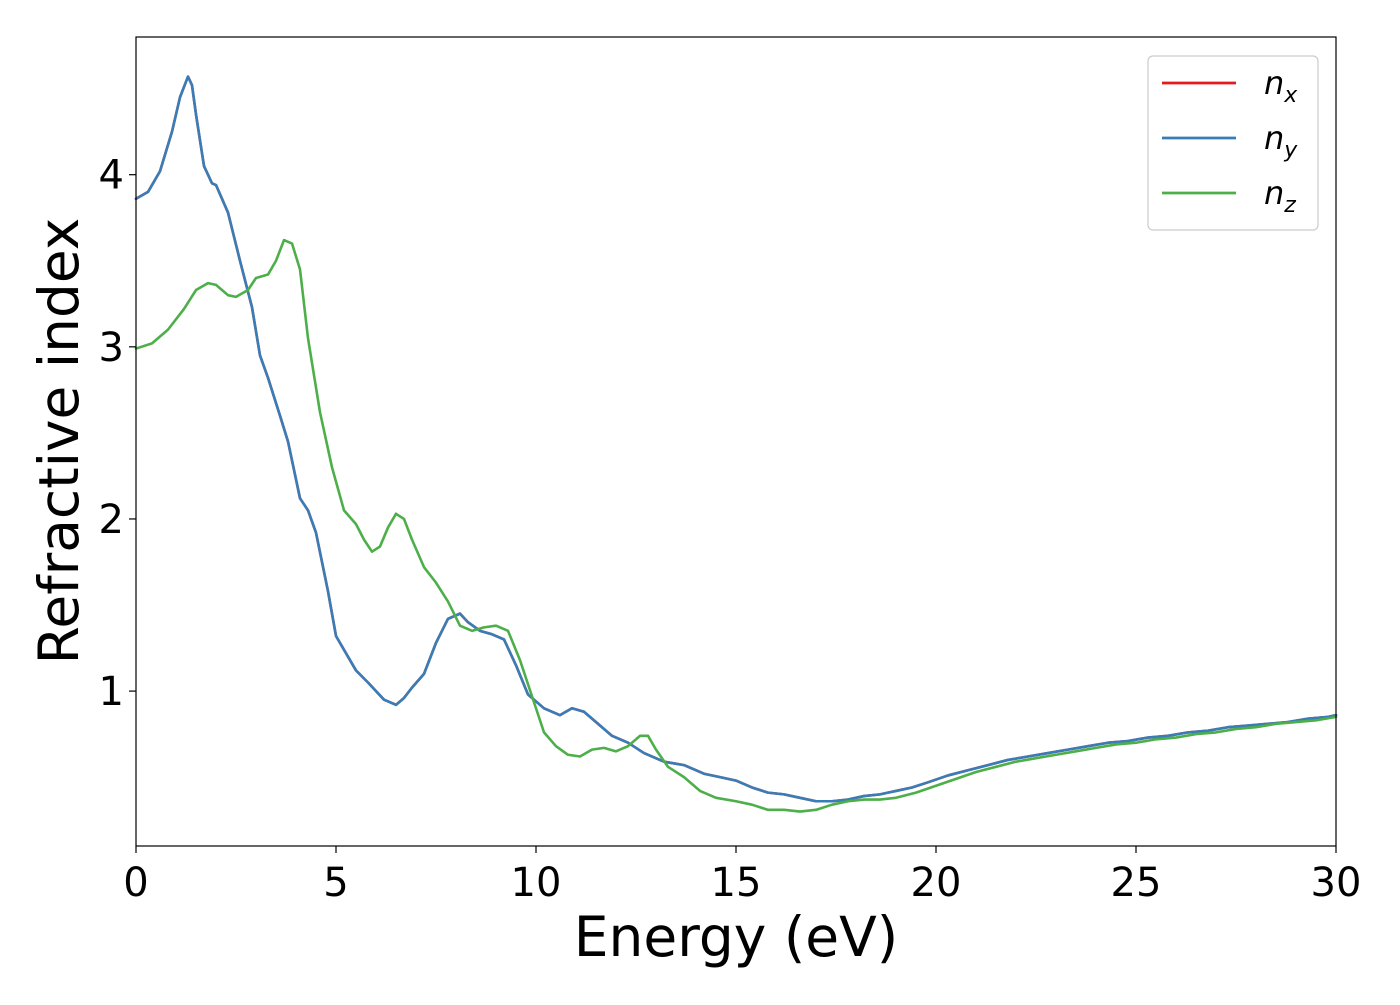 The height and width of the screenshot is (1005, 1400). I want to click on y-axis-label: Refractive index, so click(59, 441).